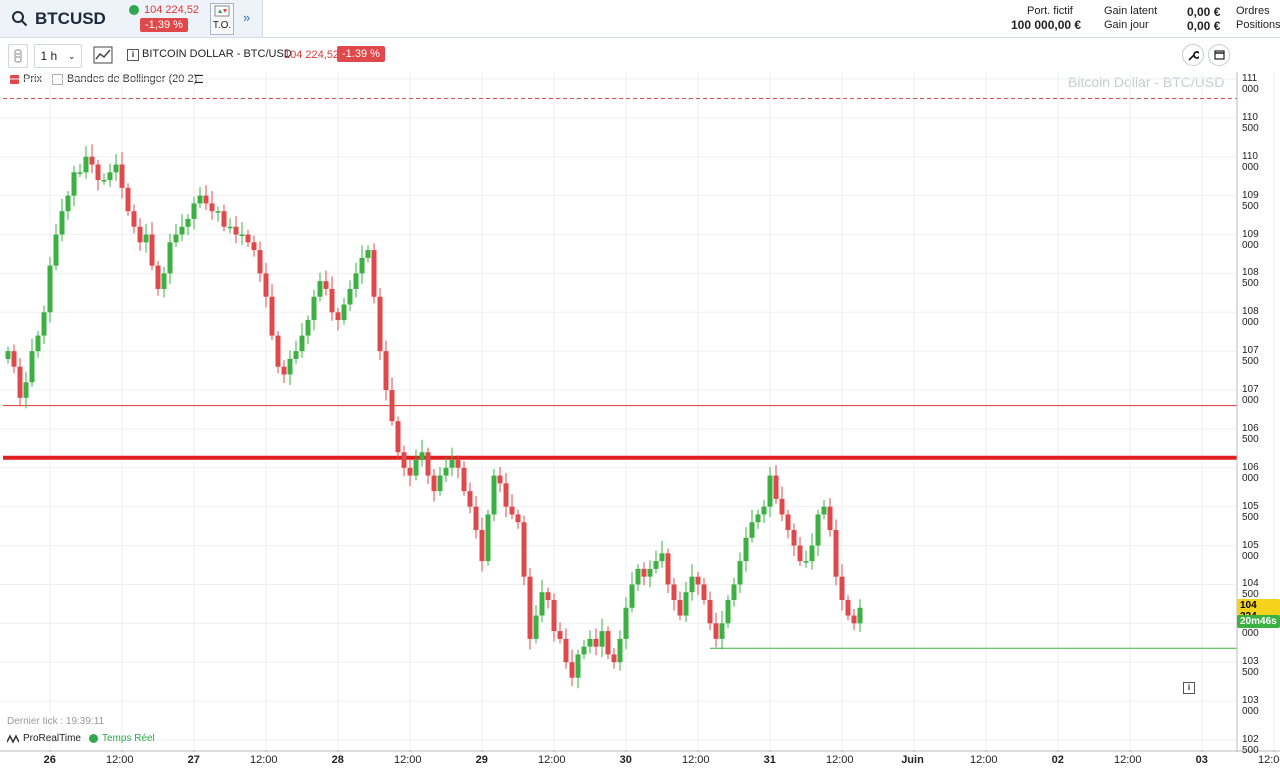  I want to click on line-chart-icon, so click(103, 55).